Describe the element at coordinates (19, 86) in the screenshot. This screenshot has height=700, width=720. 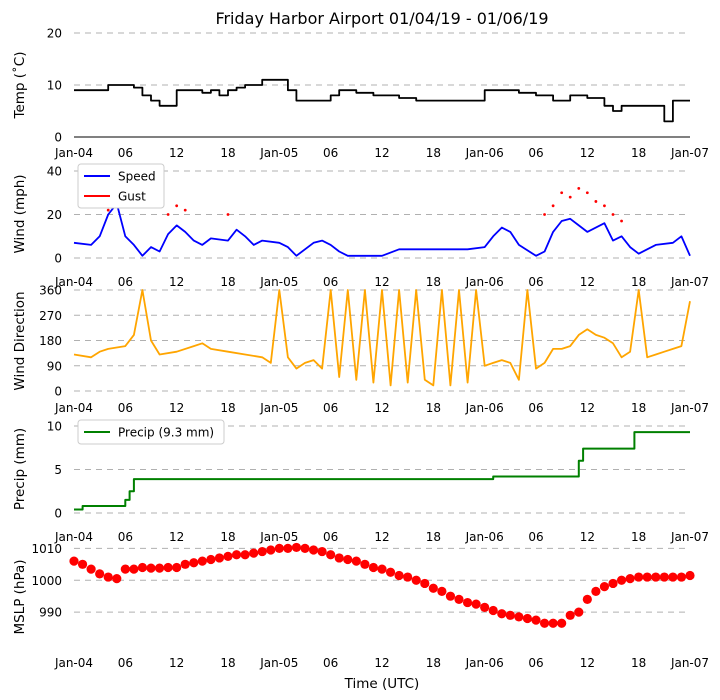
I see `y-axis-label: Temp (˚C)` at that location.